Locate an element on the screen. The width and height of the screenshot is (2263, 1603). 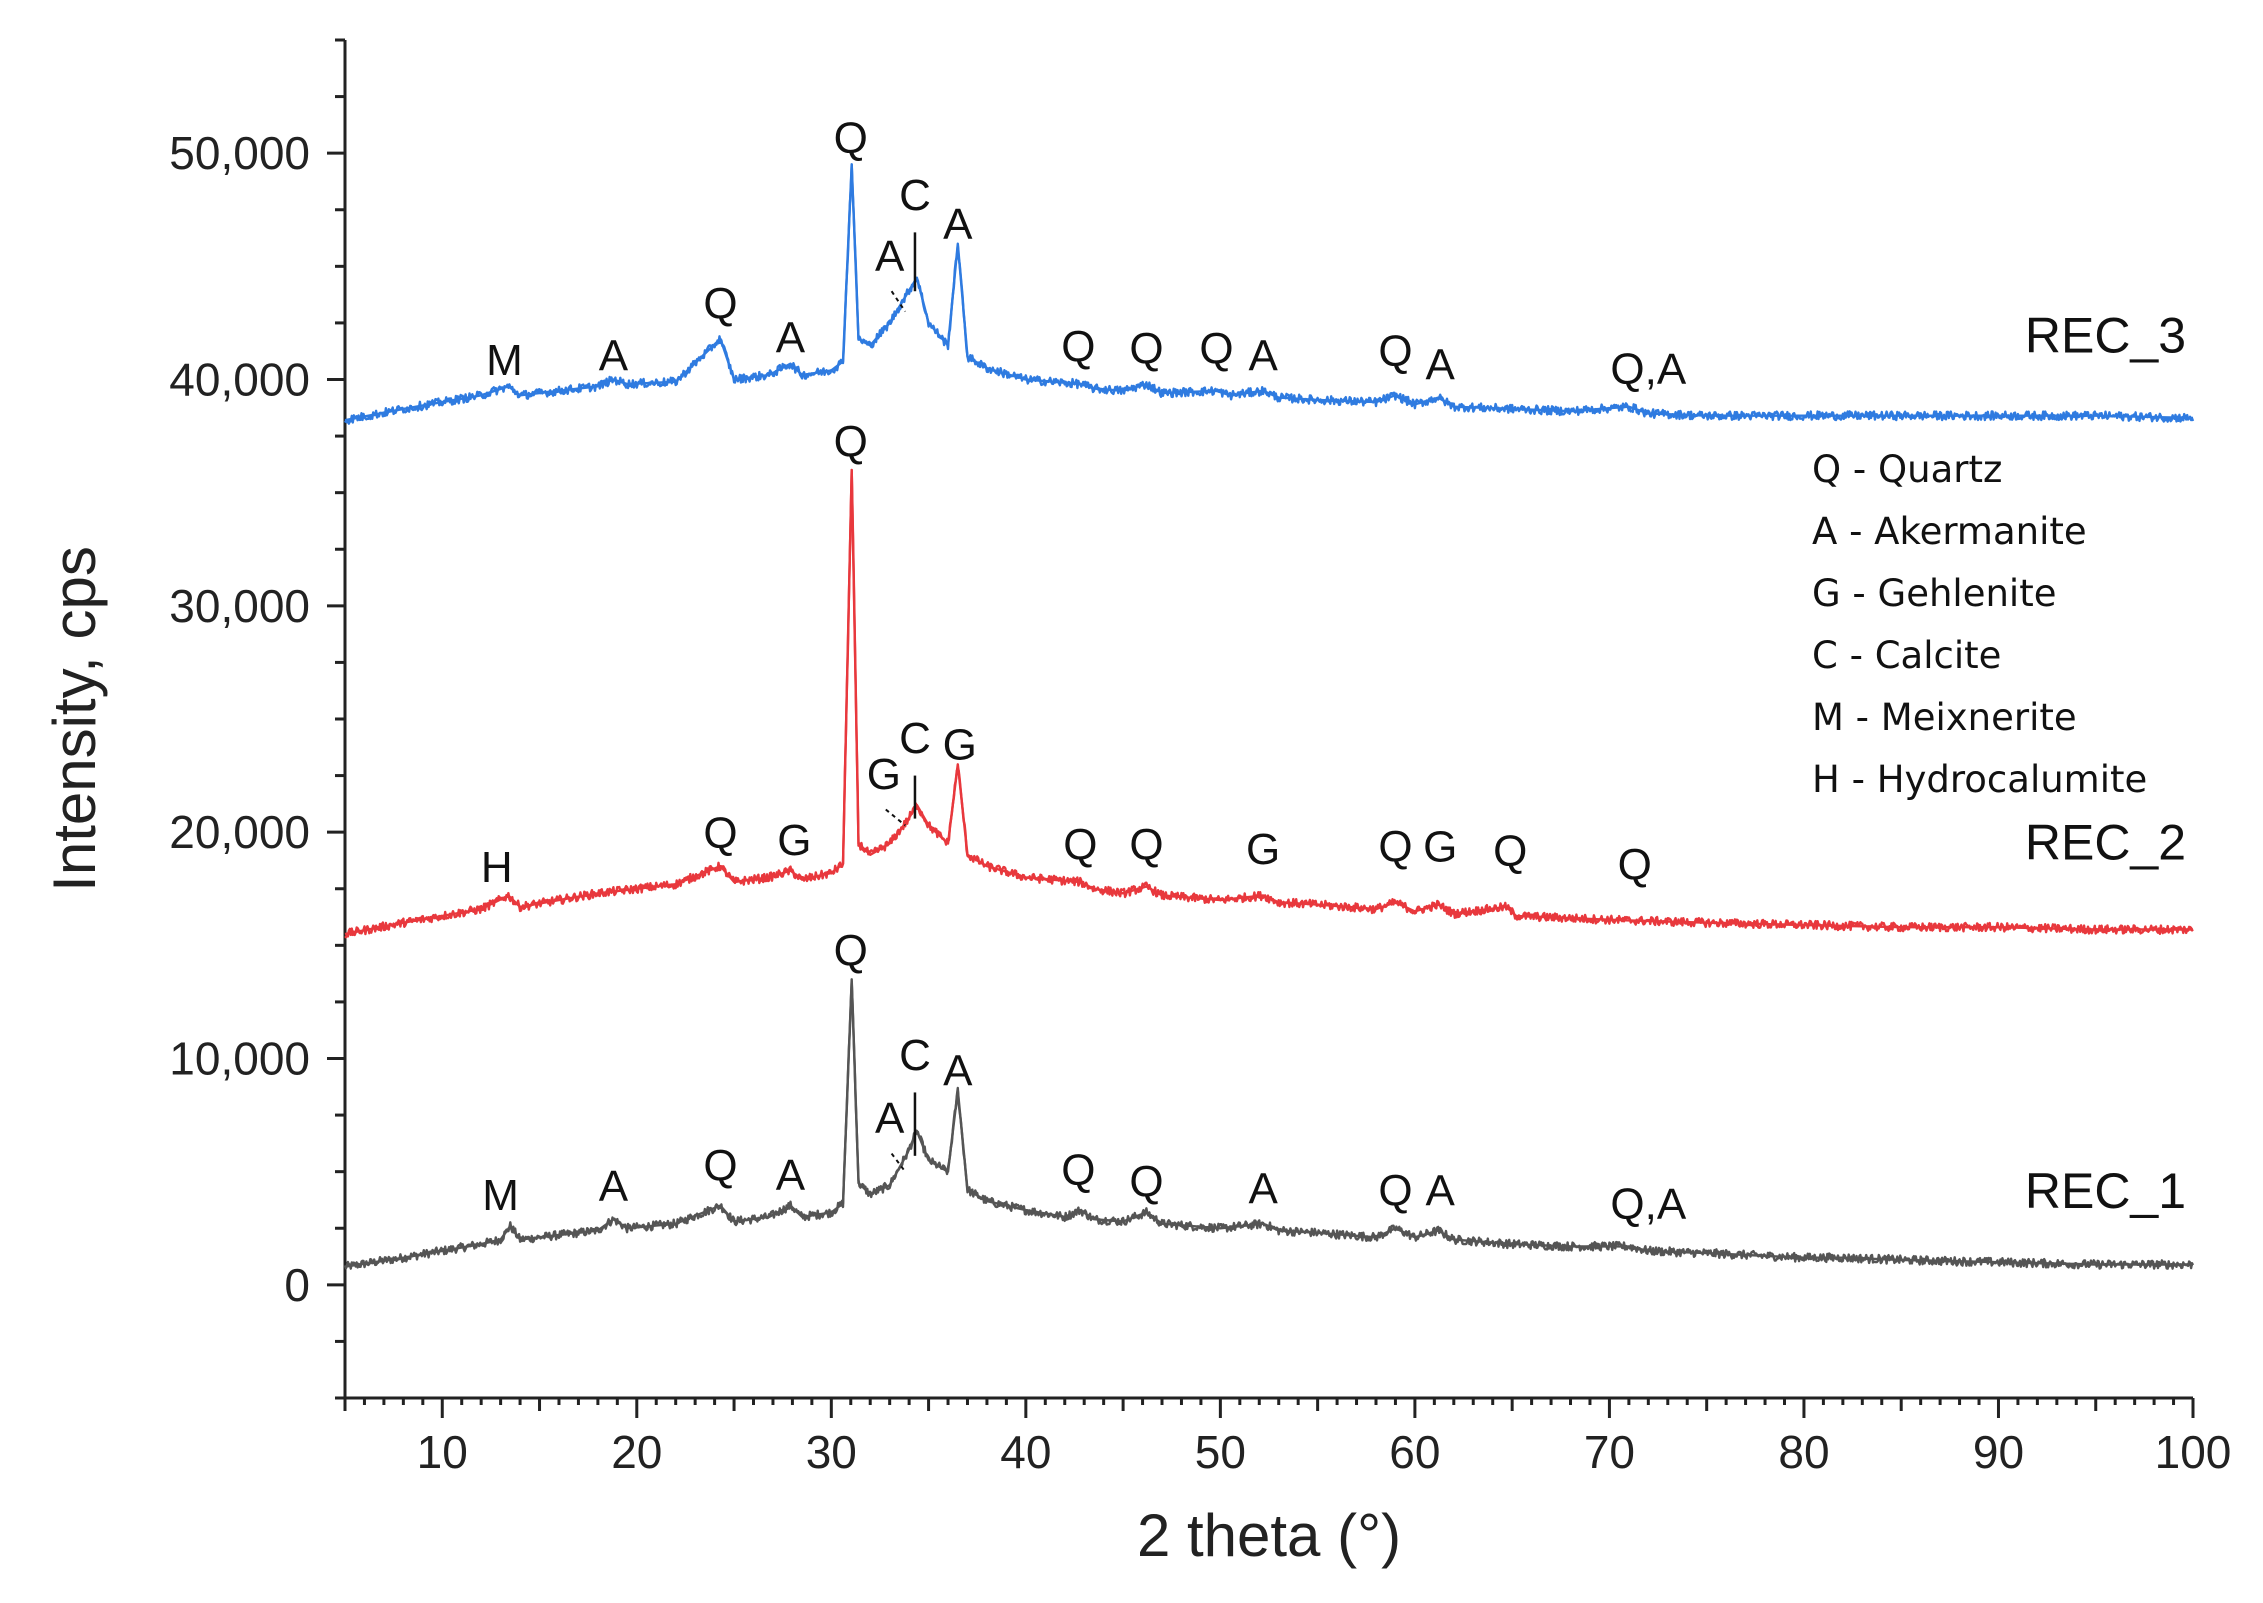
x-tick-label: 20 is located at coordinates (636, 1452).